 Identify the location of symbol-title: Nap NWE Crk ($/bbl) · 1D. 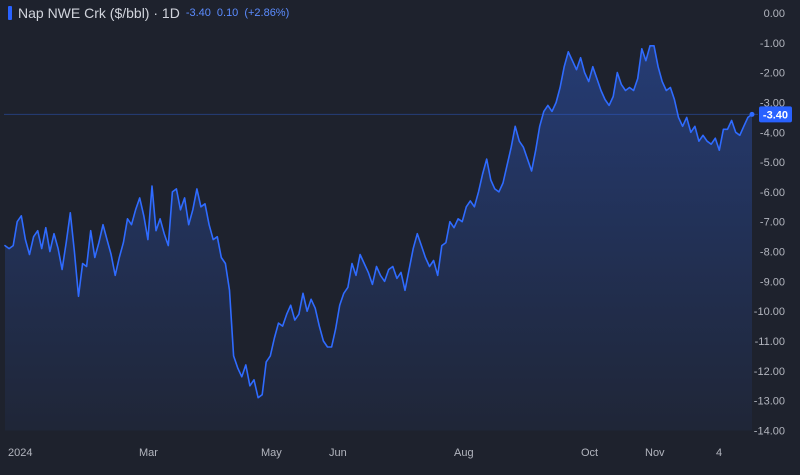
(99, 13).